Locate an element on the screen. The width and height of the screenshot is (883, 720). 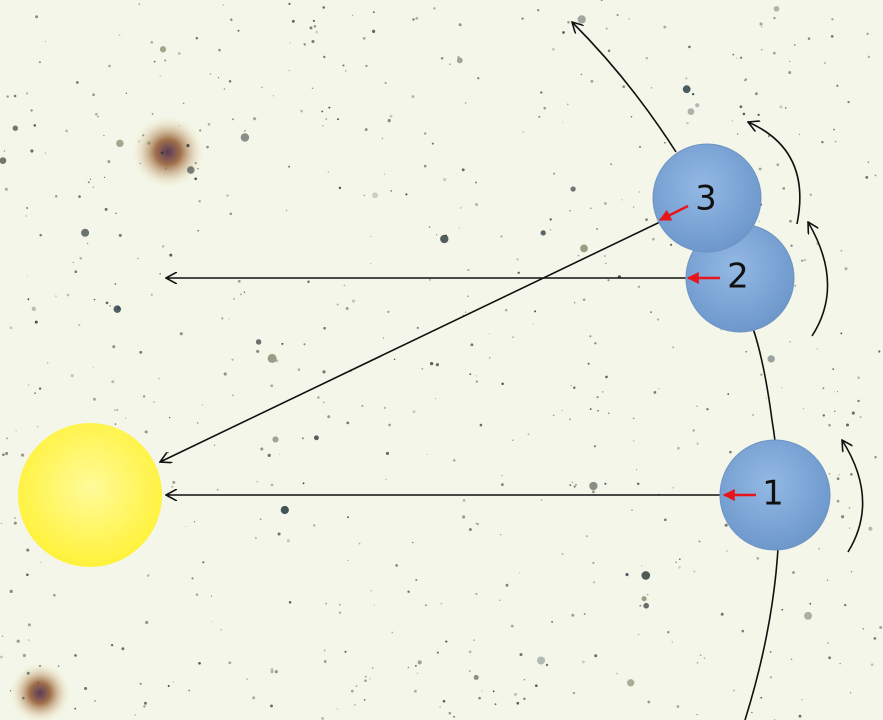
star-glow is located at coordinates (168, 152).